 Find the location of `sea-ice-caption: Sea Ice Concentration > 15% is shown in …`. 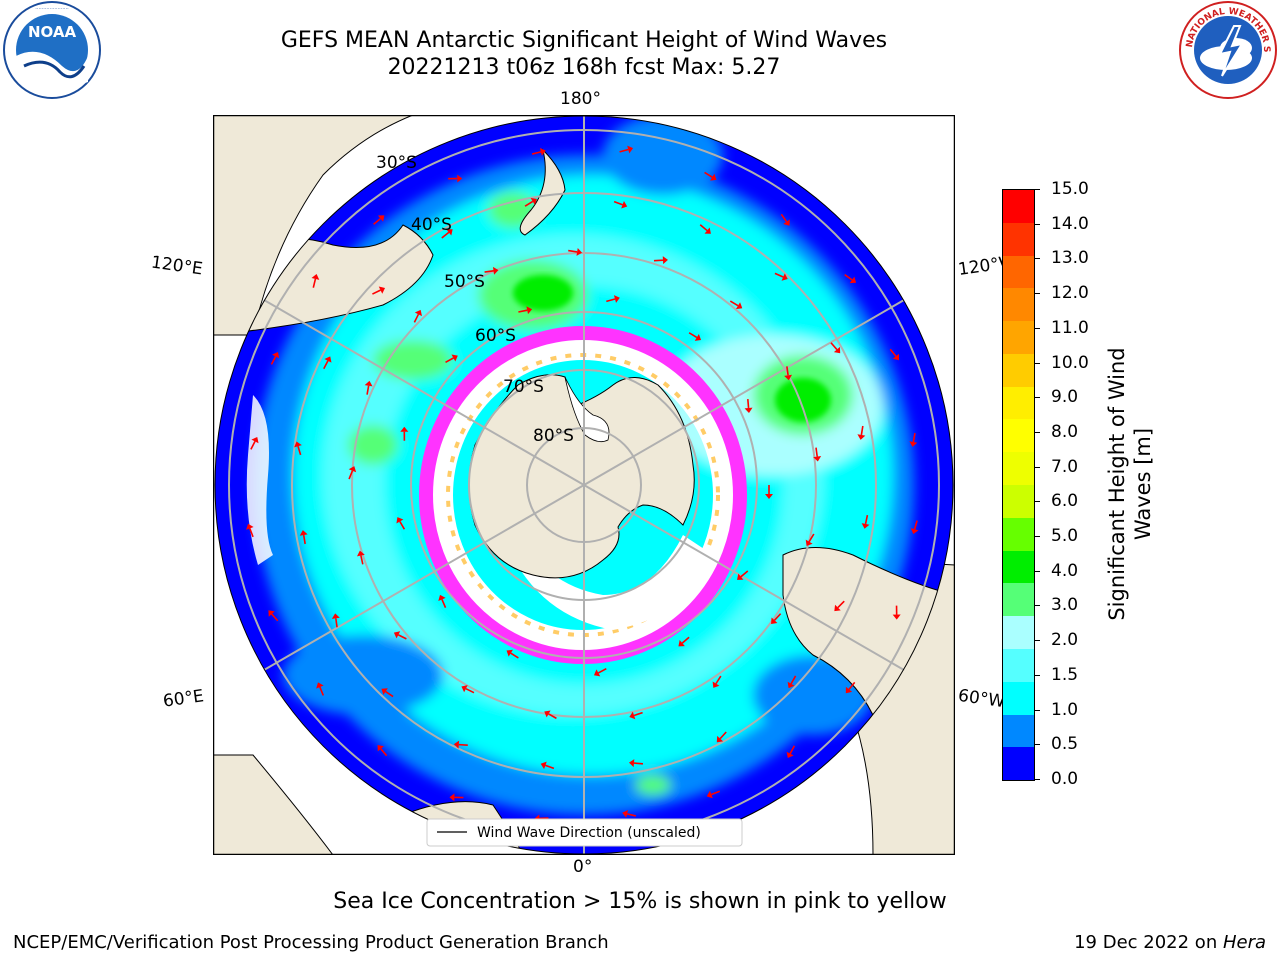

sea-ice-caption: Sea Ice Concentration > 15% is shown in … is located at coordinates (640, 901).